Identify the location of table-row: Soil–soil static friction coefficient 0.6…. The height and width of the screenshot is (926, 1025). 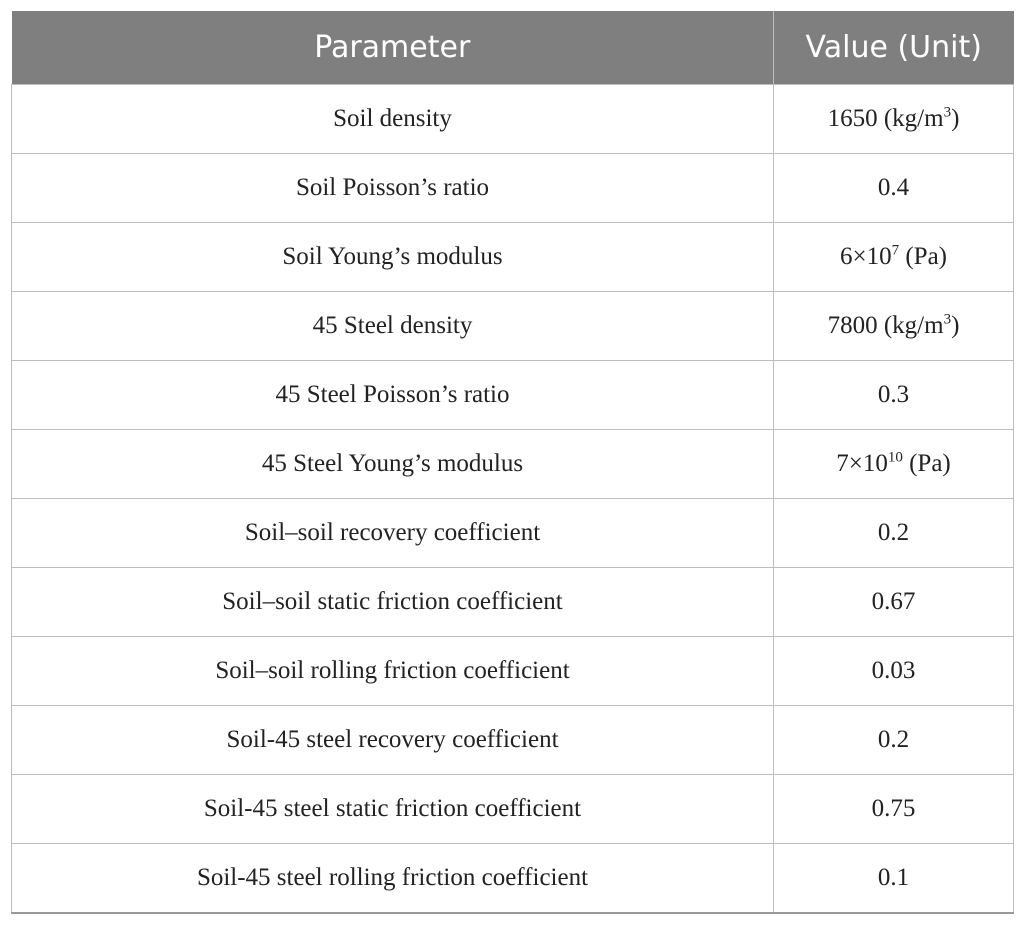
(512, 602).